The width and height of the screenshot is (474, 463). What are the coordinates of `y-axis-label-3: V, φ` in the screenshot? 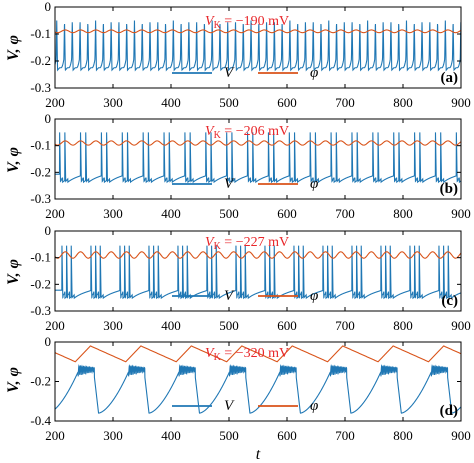 It's located at (13, 272).